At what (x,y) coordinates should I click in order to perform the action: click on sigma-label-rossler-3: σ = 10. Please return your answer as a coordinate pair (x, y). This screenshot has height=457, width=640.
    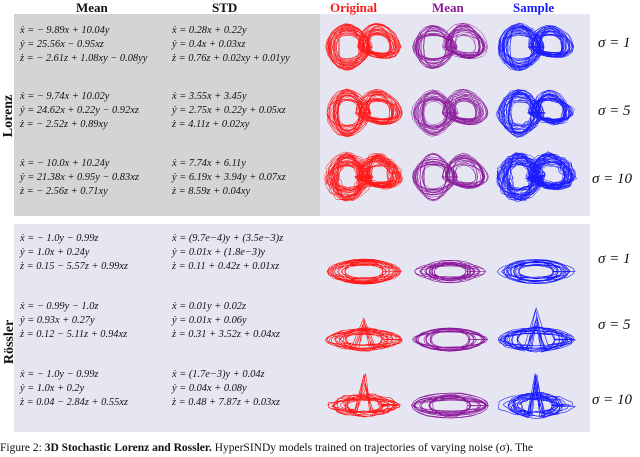
    Looking at the image, I should click on (612, 400).